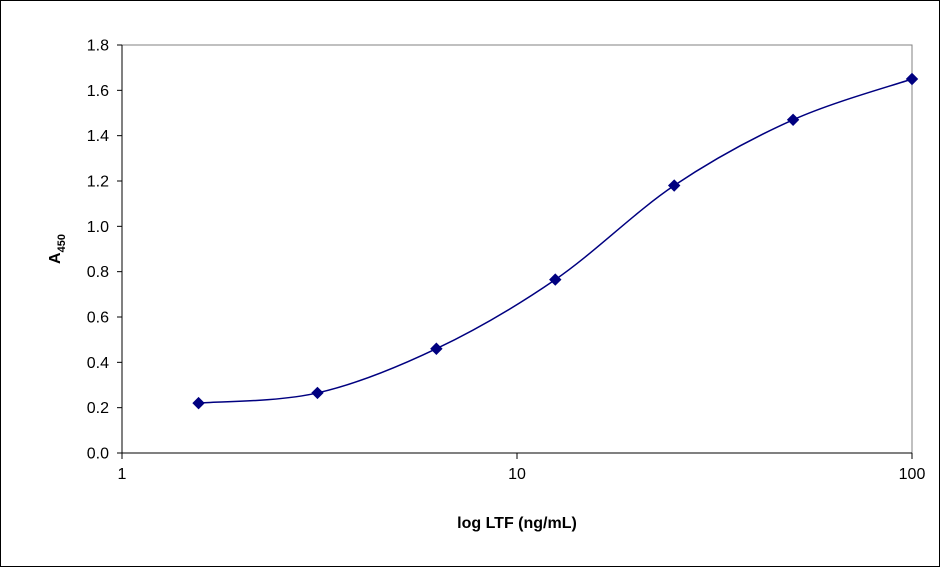 This screenshot has width=940, height=567. I want to click on x-axis: 1 10 100, so click(522, 467).